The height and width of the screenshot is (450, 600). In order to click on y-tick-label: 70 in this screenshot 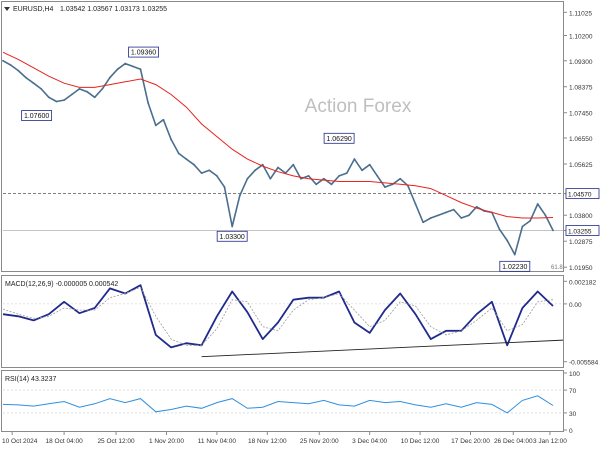, I will do `click(573, 391)`.